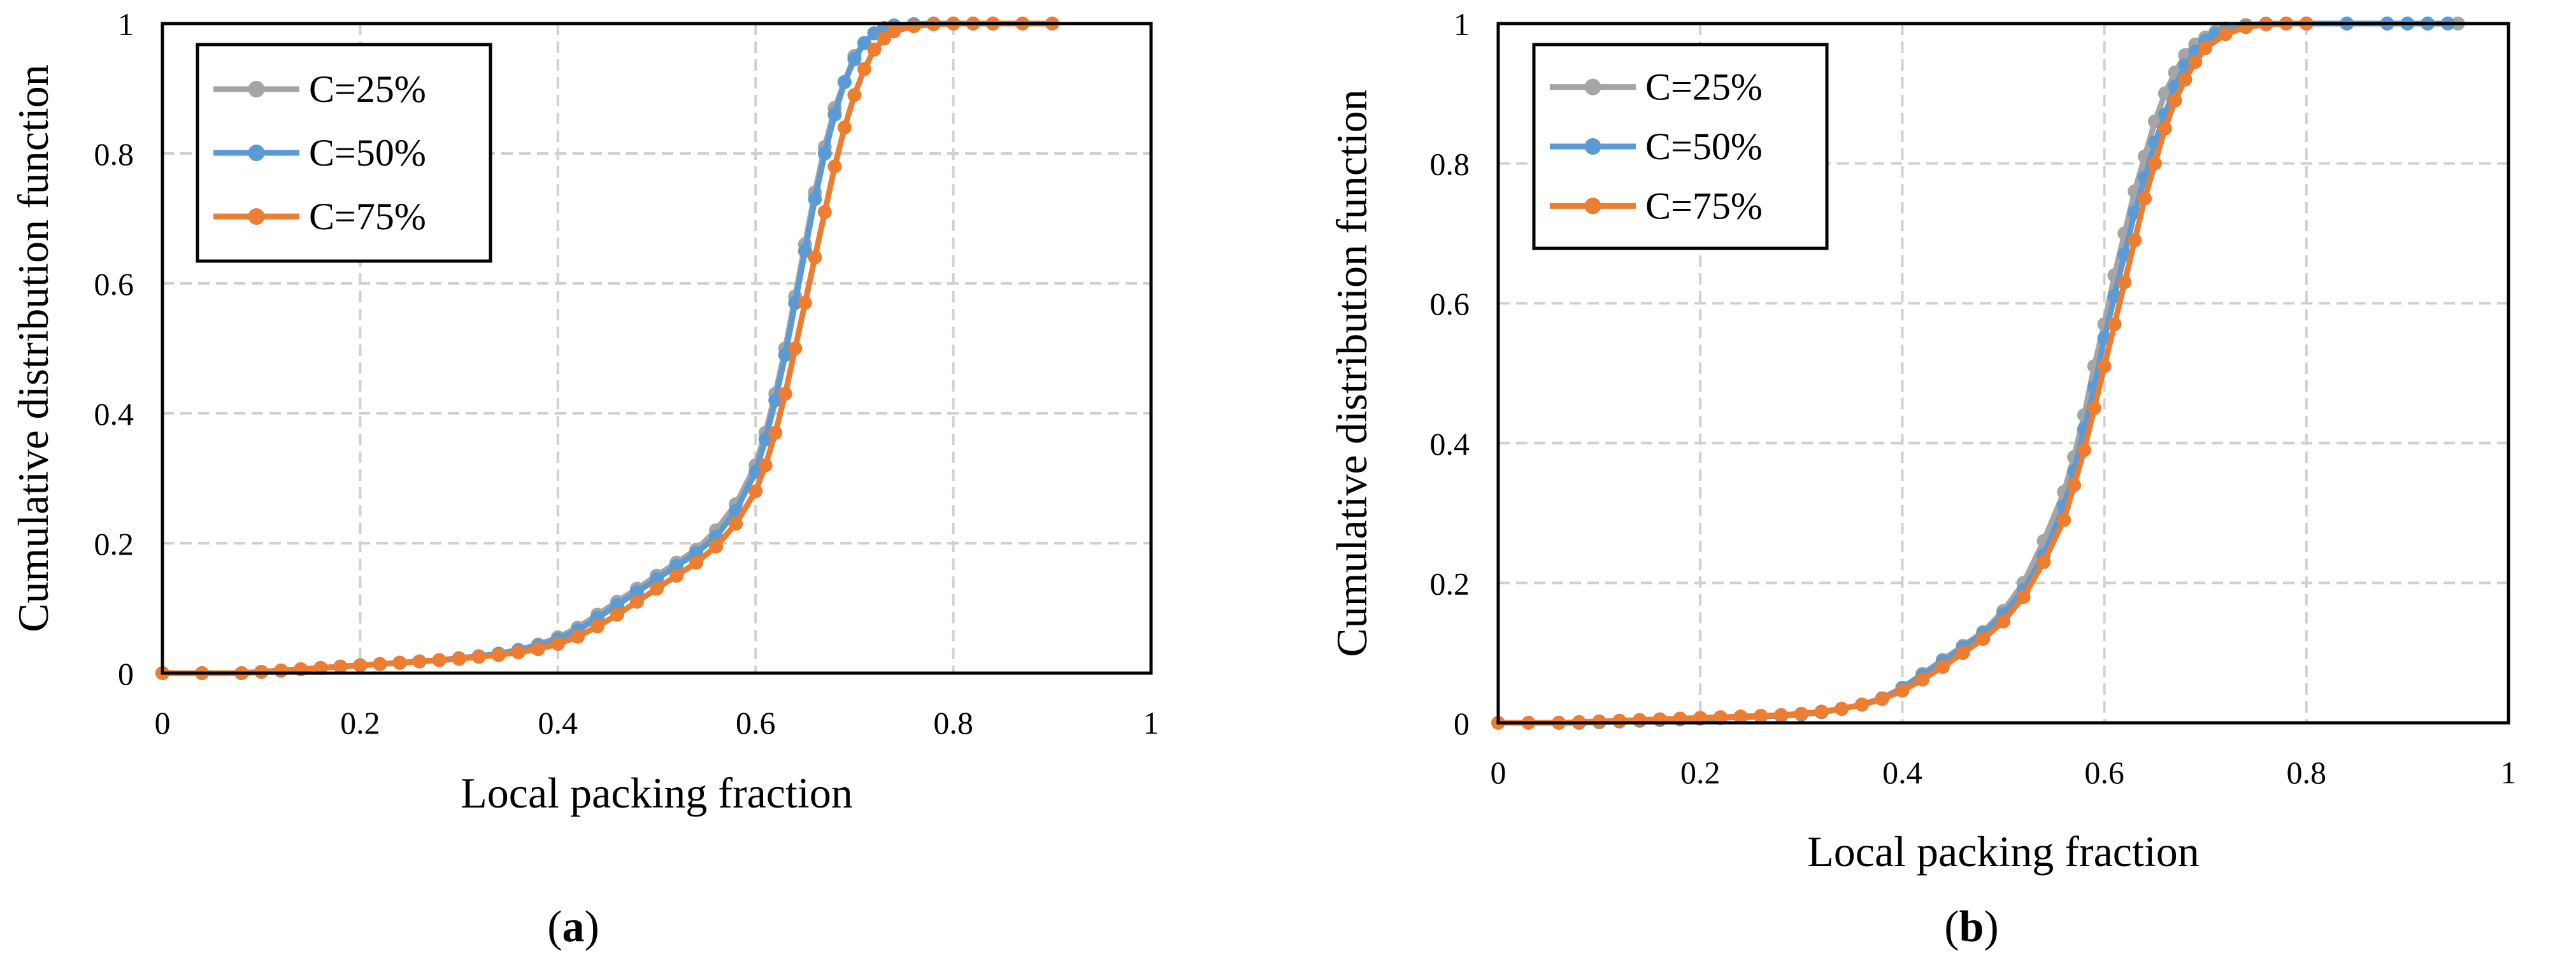  I want to click on panel-caption: (a), so click(573, 926).